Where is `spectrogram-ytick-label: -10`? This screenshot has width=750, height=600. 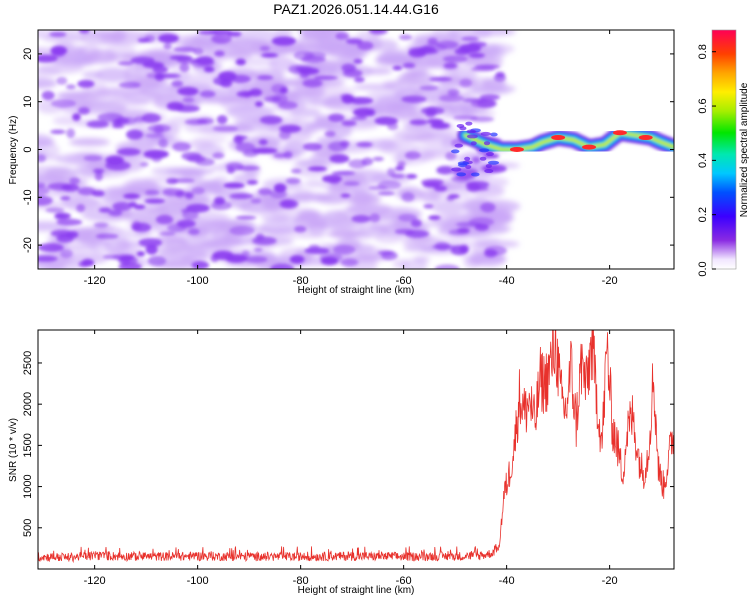
spectrogram-ytick-label: -10 is located at coordinates (28, 197).